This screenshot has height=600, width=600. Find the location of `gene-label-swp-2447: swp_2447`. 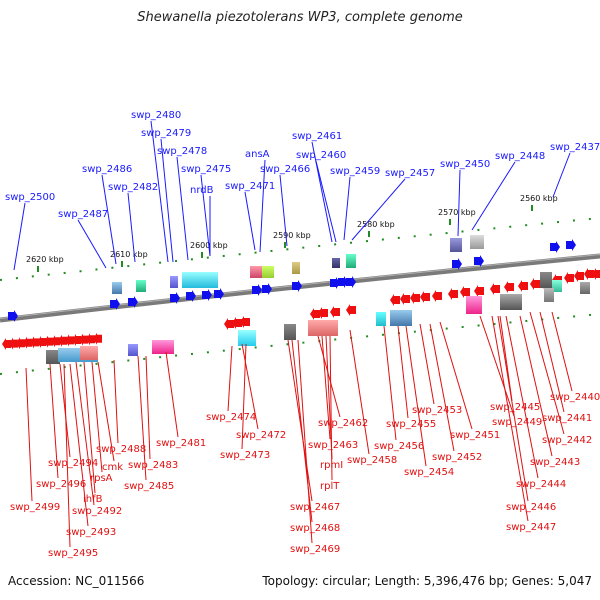

gene-label-swp-2447: swp_2447 is located at coordinates (531, 527).